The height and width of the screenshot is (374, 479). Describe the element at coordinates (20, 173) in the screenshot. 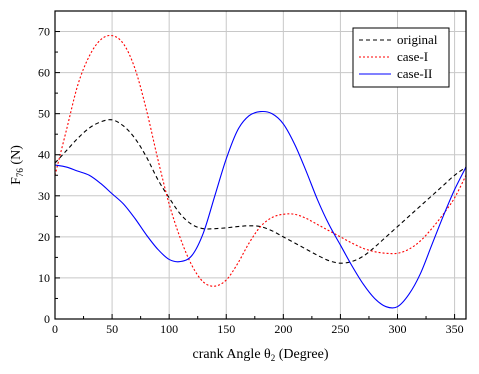

I see `y-axis-title-subscript: 76` at that location.